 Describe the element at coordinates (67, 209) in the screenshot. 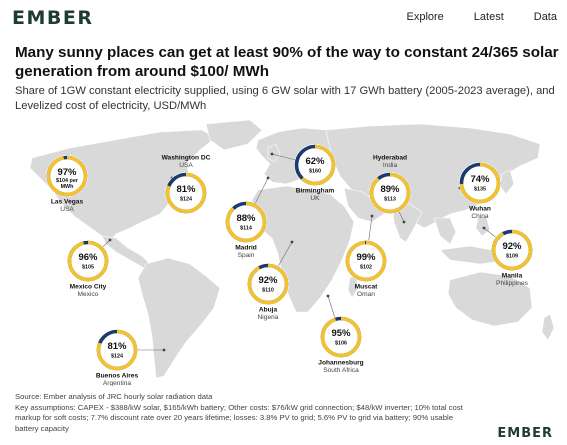

I see `country-name-las-vegas: USA` at that location.